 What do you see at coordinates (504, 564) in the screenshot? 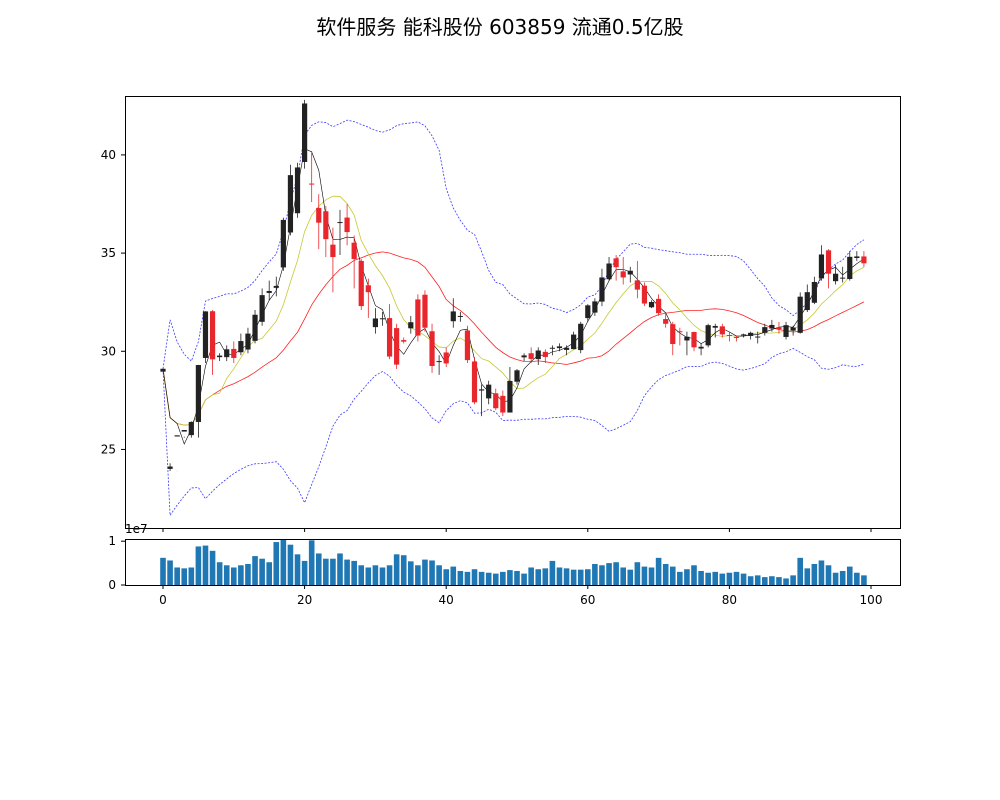
I see `volume-panel: 1e7 01 0 20 40 60 80 100` at bounding box center [504, 564].